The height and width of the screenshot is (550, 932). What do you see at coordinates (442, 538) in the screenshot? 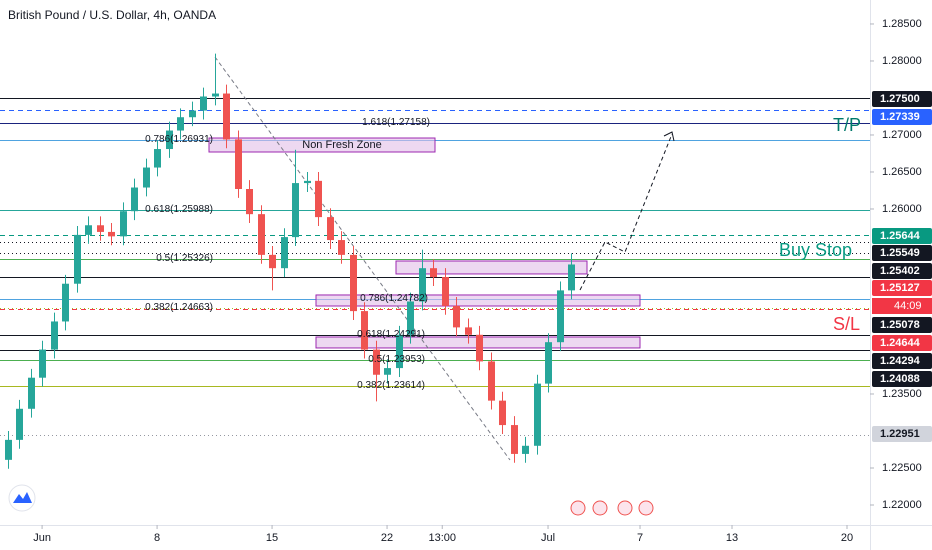
I see `x-tick-label: 13:00` at bounding box center [442, 538].